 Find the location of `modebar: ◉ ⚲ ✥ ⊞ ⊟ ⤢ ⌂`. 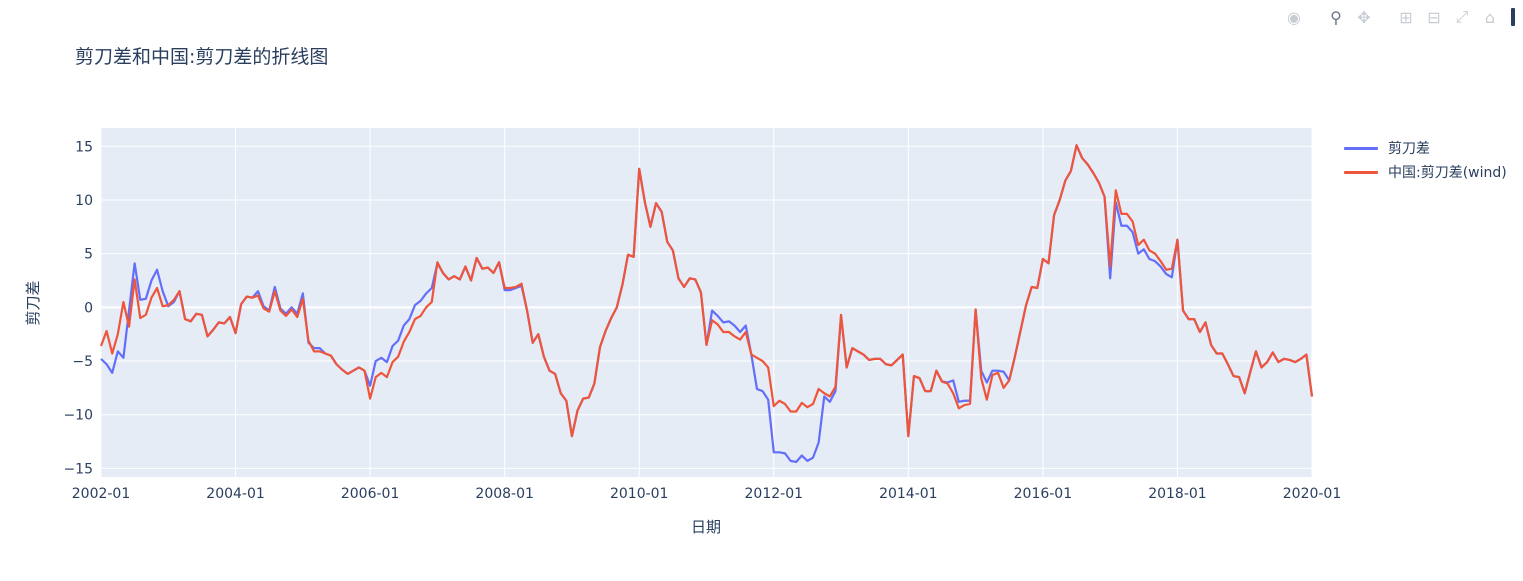

modebar: ◉ ⚲ ✥ ⊞ ⊟ ⤢ ⌂ is located at coordinates (1399, 17).